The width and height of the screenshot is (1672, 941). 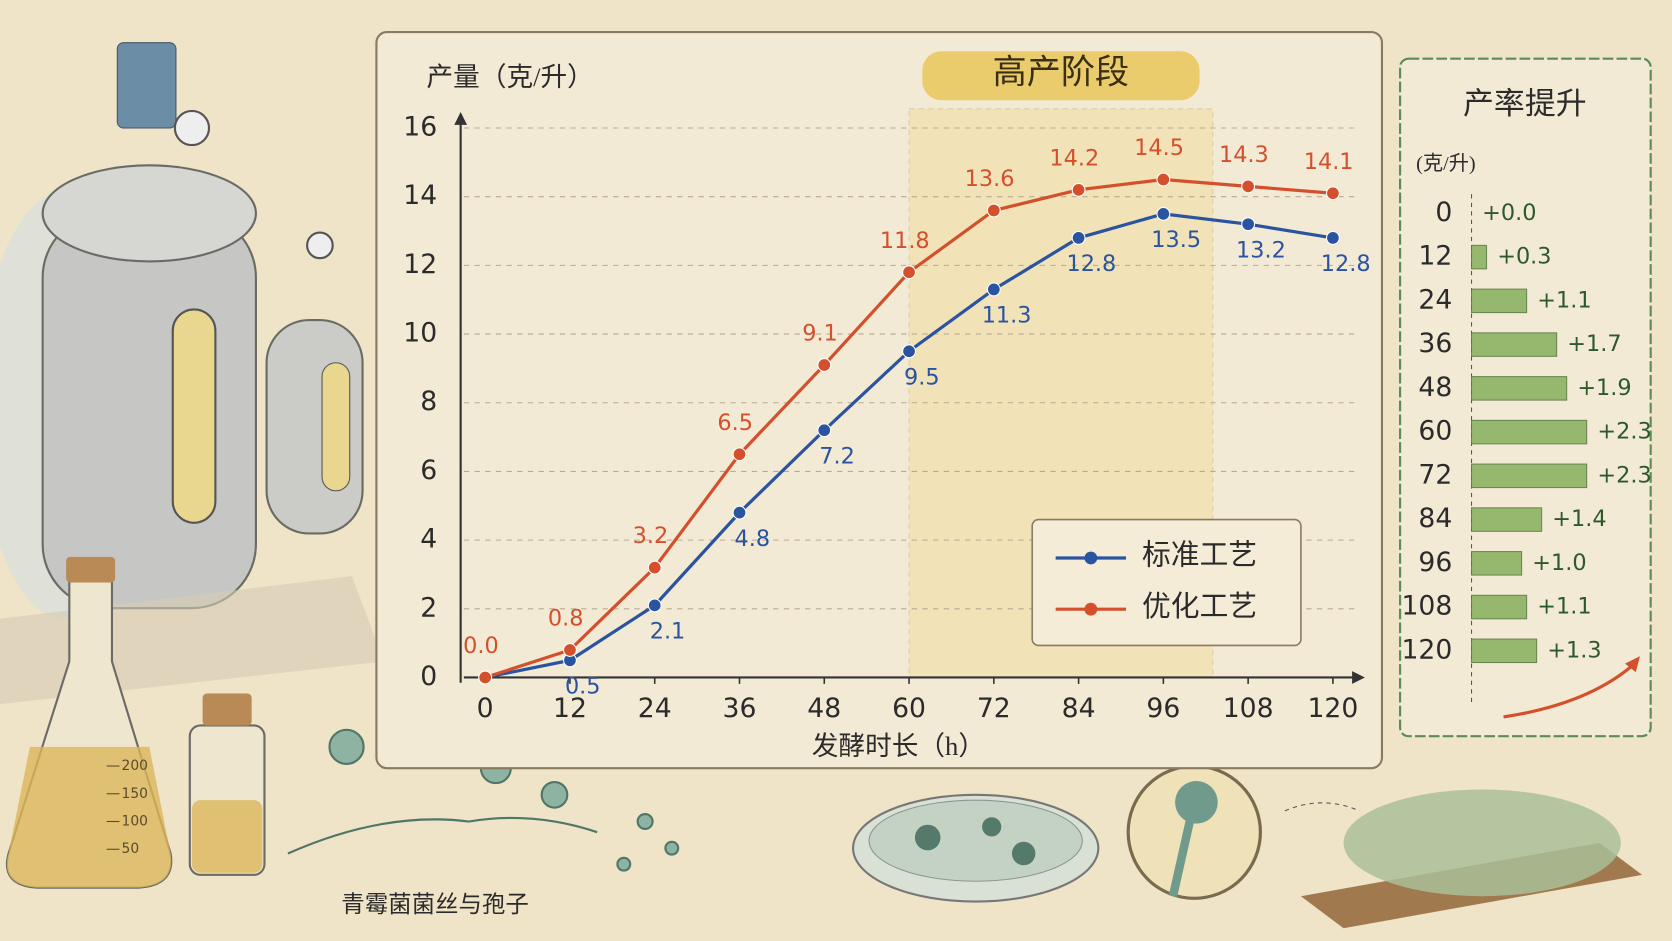 What do you see at coordinates (428, 470) in the screenshot?
I see `y-tick-label: 6` at bounding box center [428, 470].